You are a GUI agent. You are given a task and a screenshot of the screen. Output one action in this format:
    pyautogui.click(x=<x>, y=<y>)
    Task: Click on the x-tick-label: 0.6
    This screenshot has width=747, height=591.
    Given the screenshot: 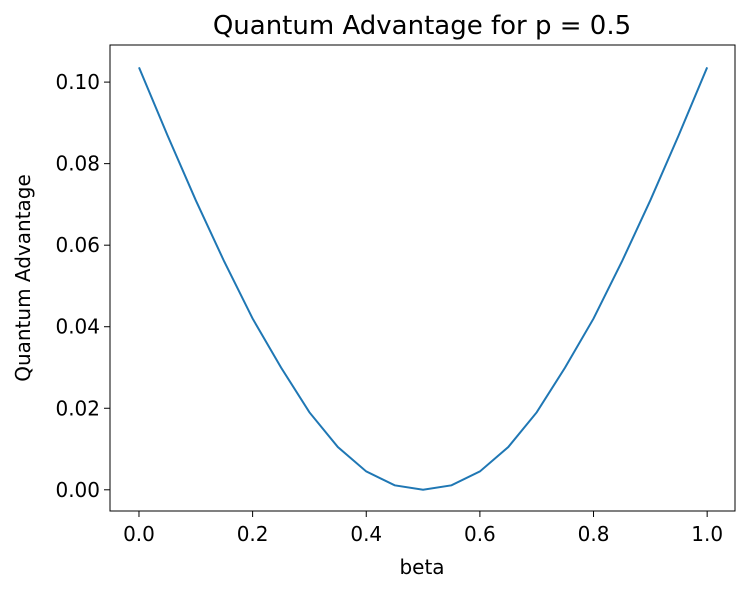 What is the action you would take?
    pyautogui.click(x=480, y=534)
    